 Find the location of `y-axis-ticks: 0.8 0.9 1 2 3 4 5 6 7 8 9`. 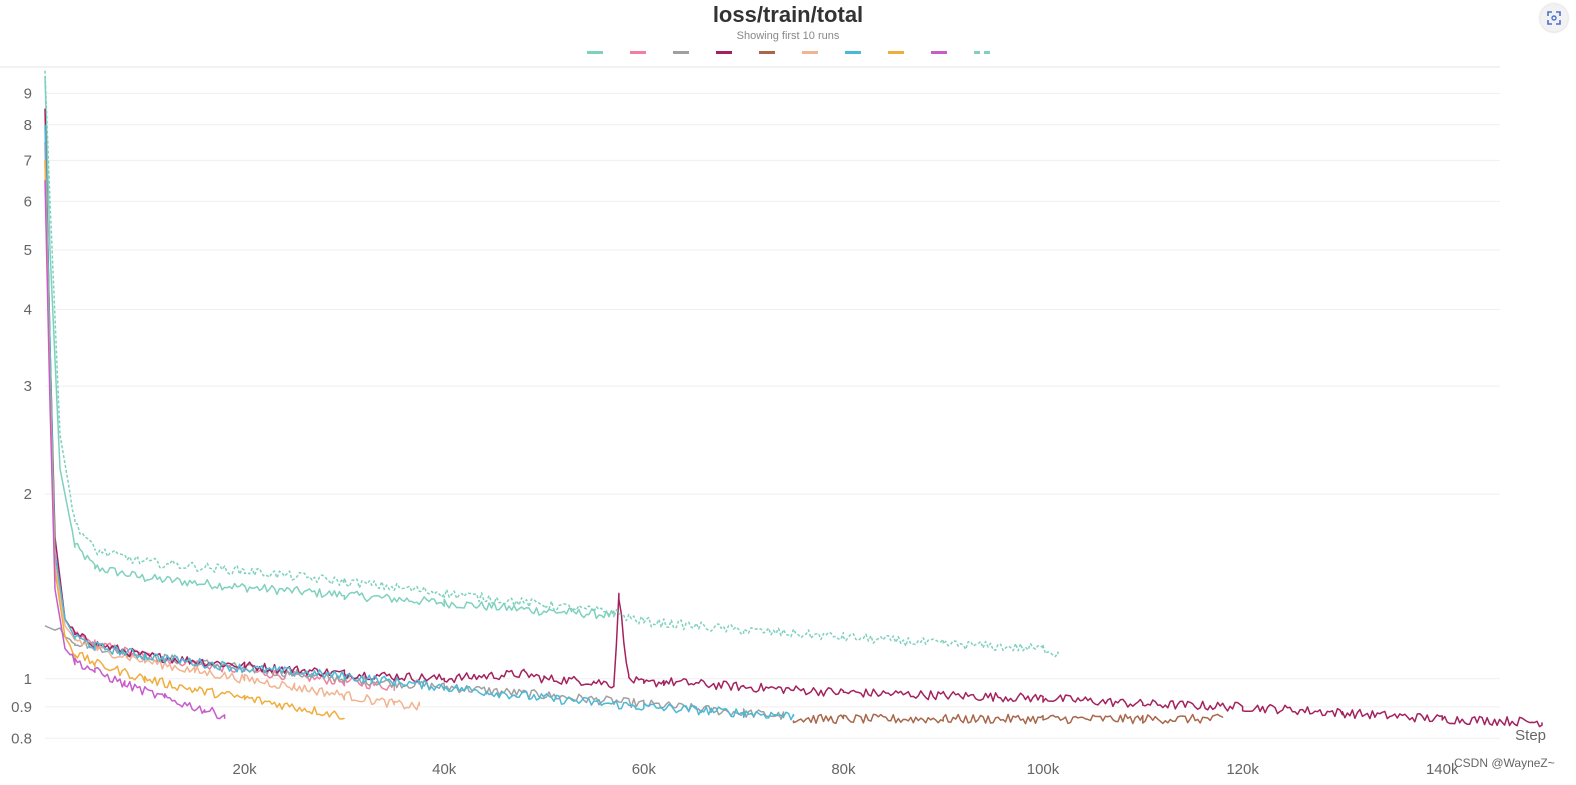

y-axis-ticks: 0.8 0.9 1 2 3 4 5 6 7 8 9 is located at coordinates (21, 416).